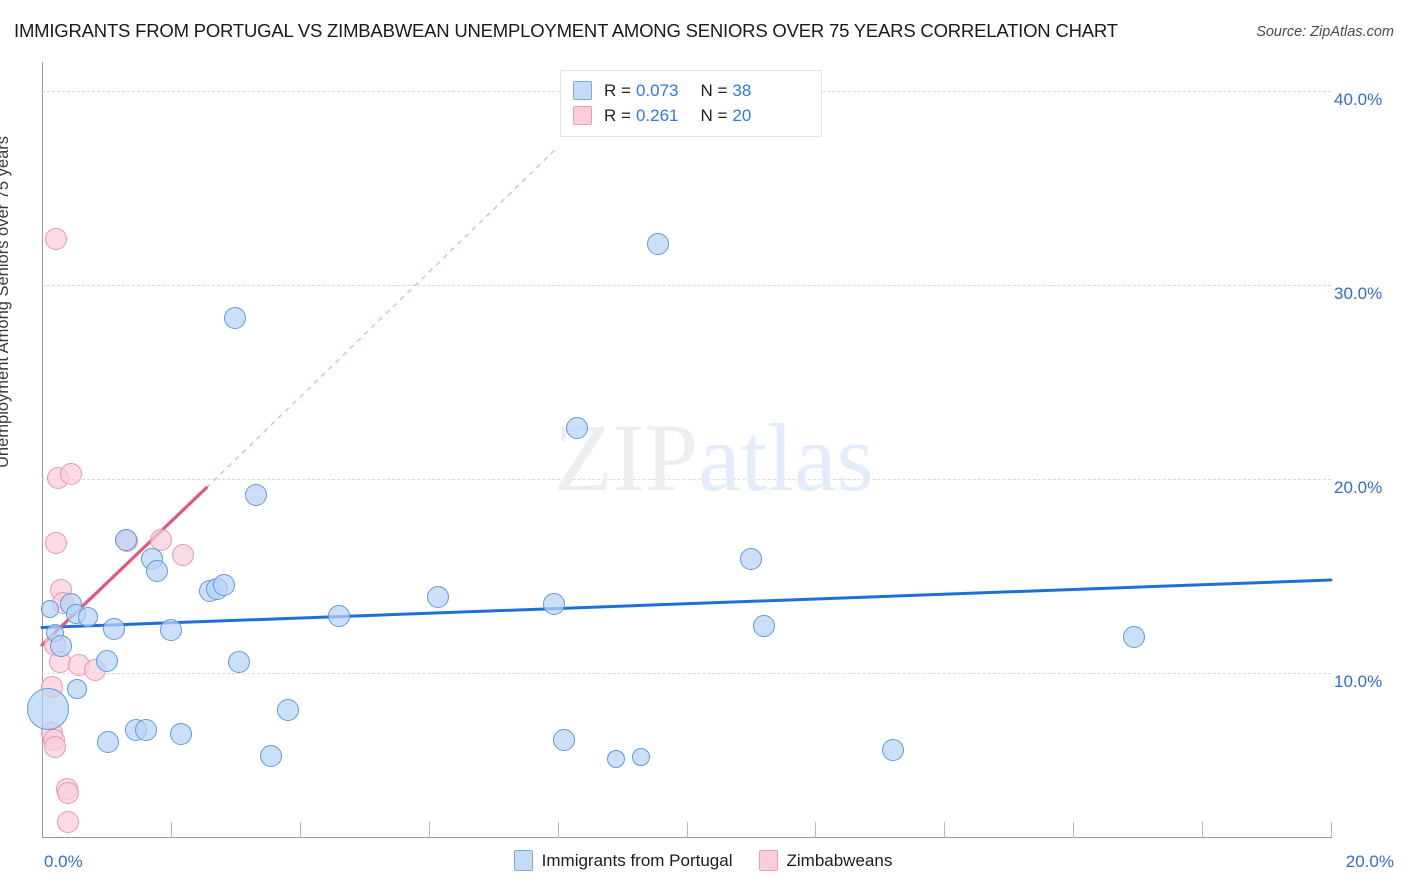  Describe the element at coordinates (582, 90) in the screenshot. I see `stats-swatch-blue` at that location.